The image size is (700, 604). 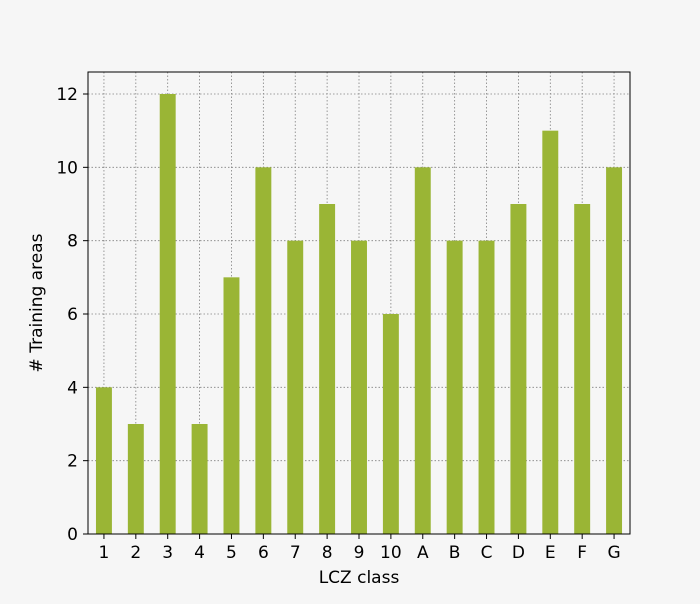 What do you see at coordinates (359, 553) in the screenshot?
I see `x-tick-label: 9` at bounding box center [359, 553].